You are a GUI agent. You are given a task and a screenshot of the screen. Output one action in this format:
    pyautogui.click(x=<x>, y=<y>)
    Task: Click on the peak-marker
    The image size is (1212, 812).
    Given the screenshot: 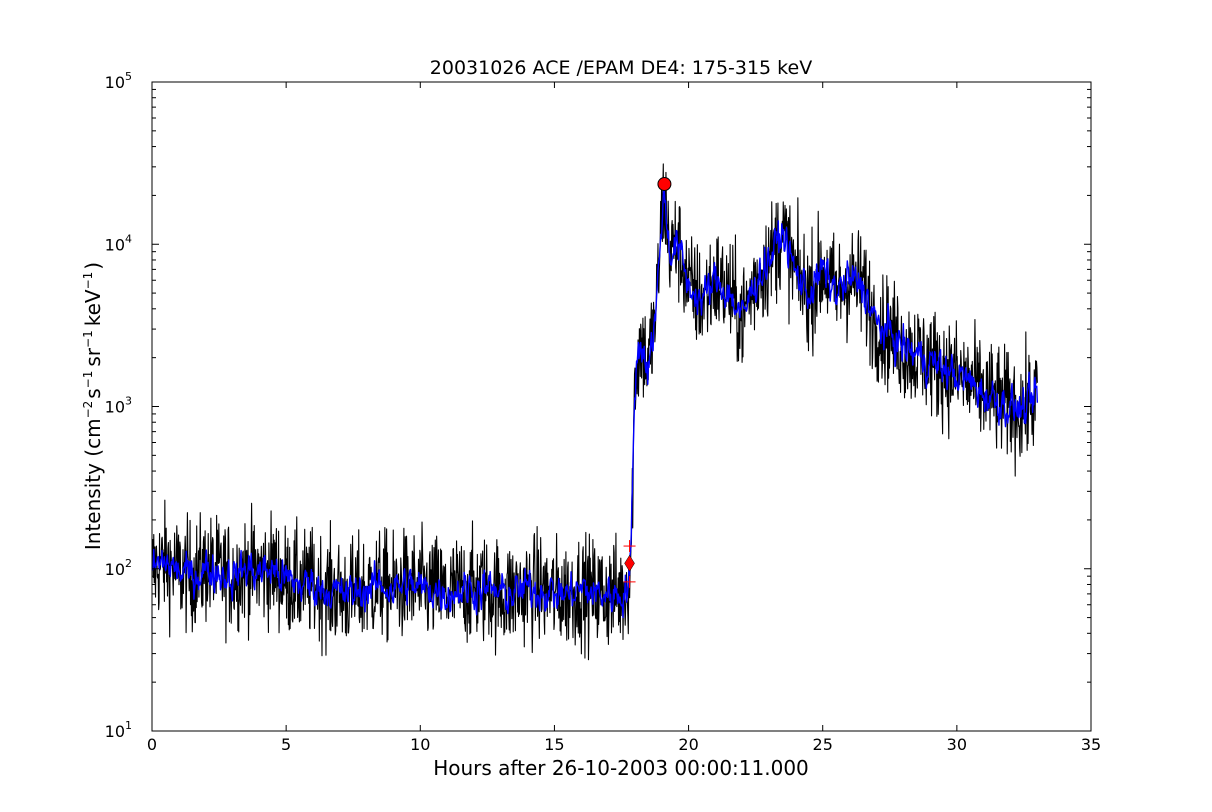 What is the action you would take?
    pyautogui.click(x=664, y=184)
    